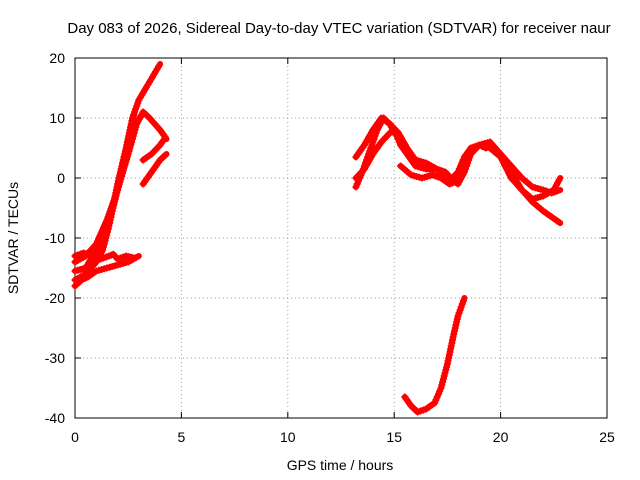 The image size is (640, 480). I want to click on y-tick-label: 10, so click(57, 118).